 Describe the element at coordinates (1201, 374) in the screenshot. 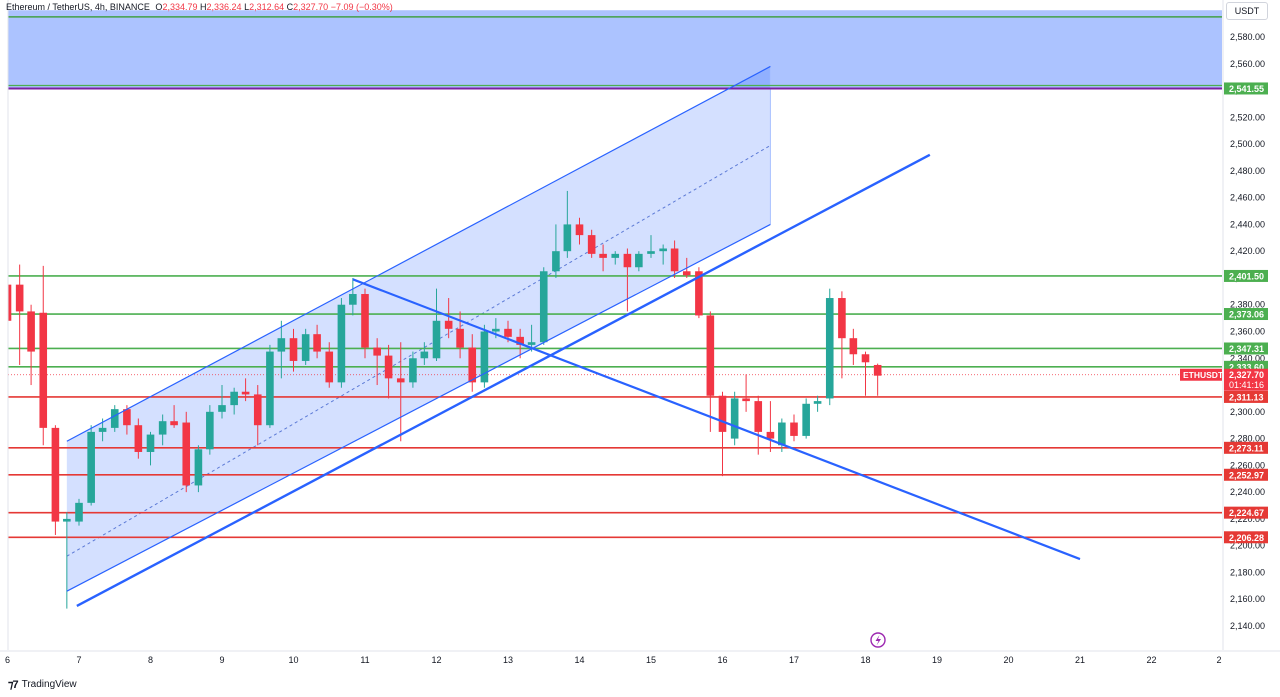

I see `symbol-tag-bg` at that location.